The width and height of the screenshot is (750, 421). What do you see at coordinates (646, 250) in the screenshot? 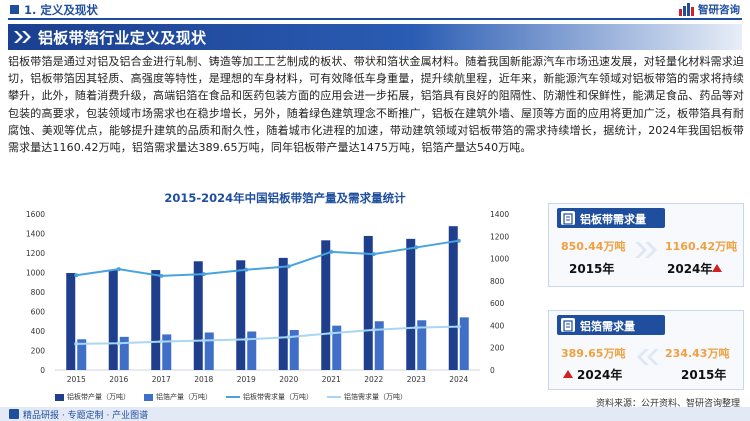
I see `chevron-right-icon` at bounding box center [646, 250].